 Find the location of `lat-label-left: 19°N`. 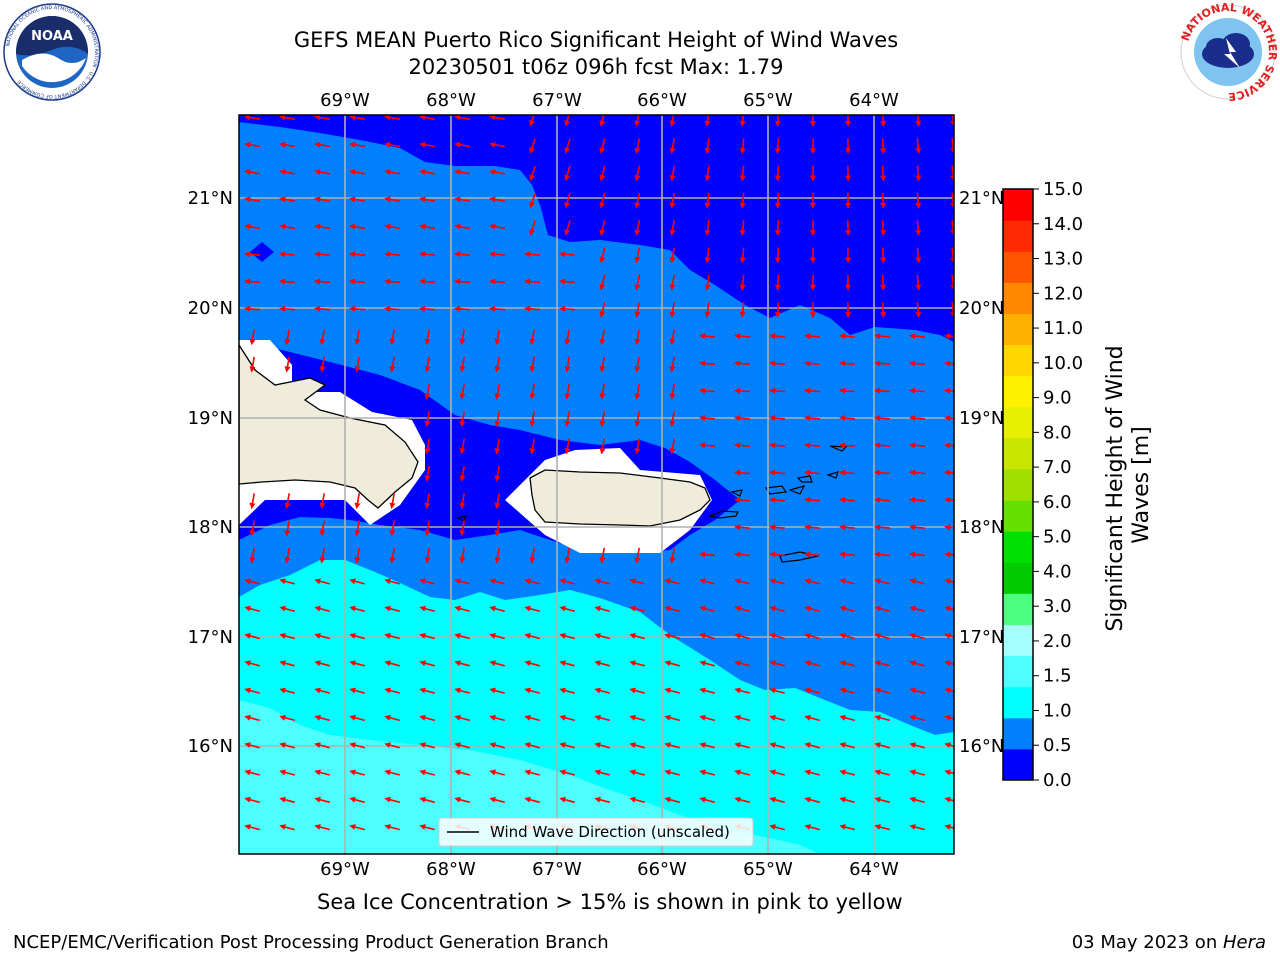

lat-label-left: 19°N is located at coordinates (210, 418).